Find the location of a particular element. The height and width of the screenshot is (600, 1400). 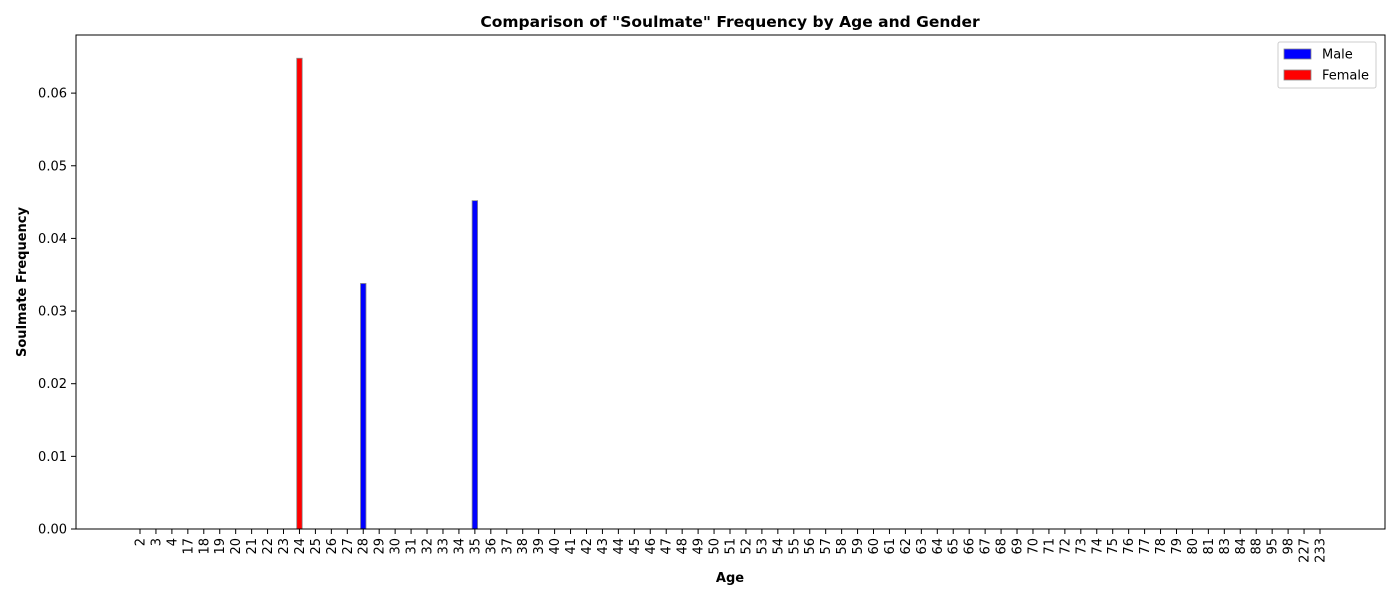

x-tick-label: 52 is located at coordinates (746, 546).